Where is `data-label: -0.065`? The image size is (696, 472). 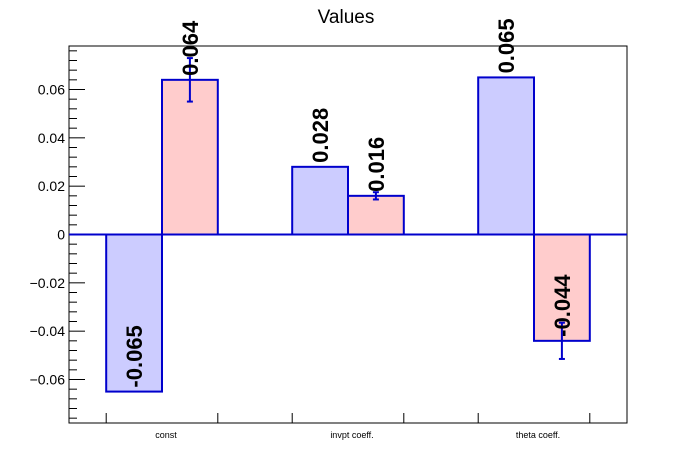 data-label: -0.065 is located at coordinates (134, 356).